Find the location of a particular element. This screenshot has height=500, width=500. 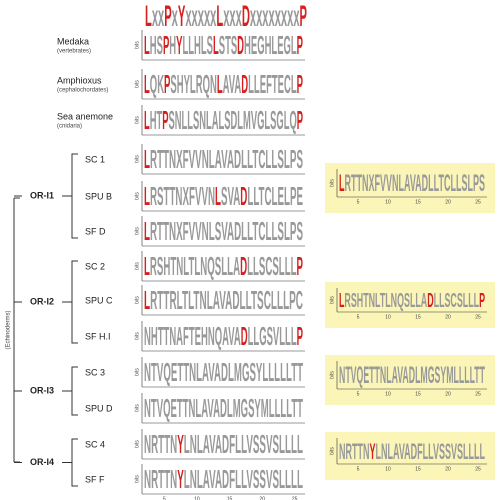

group-label: OR-I1 is located at coordinates (42, 195).